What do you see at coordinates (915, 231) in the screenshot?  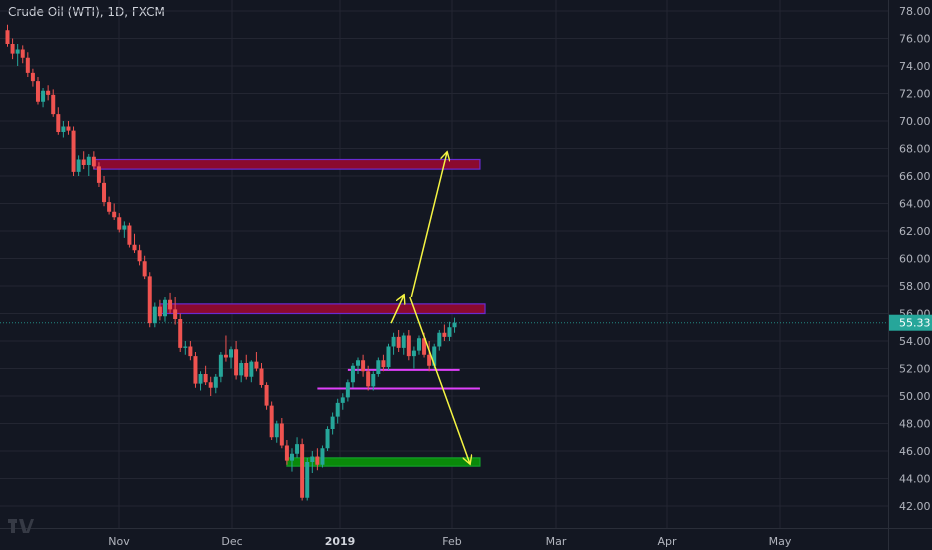 I see `y-tick-label: 62.00` at bounding box center [915, 231].